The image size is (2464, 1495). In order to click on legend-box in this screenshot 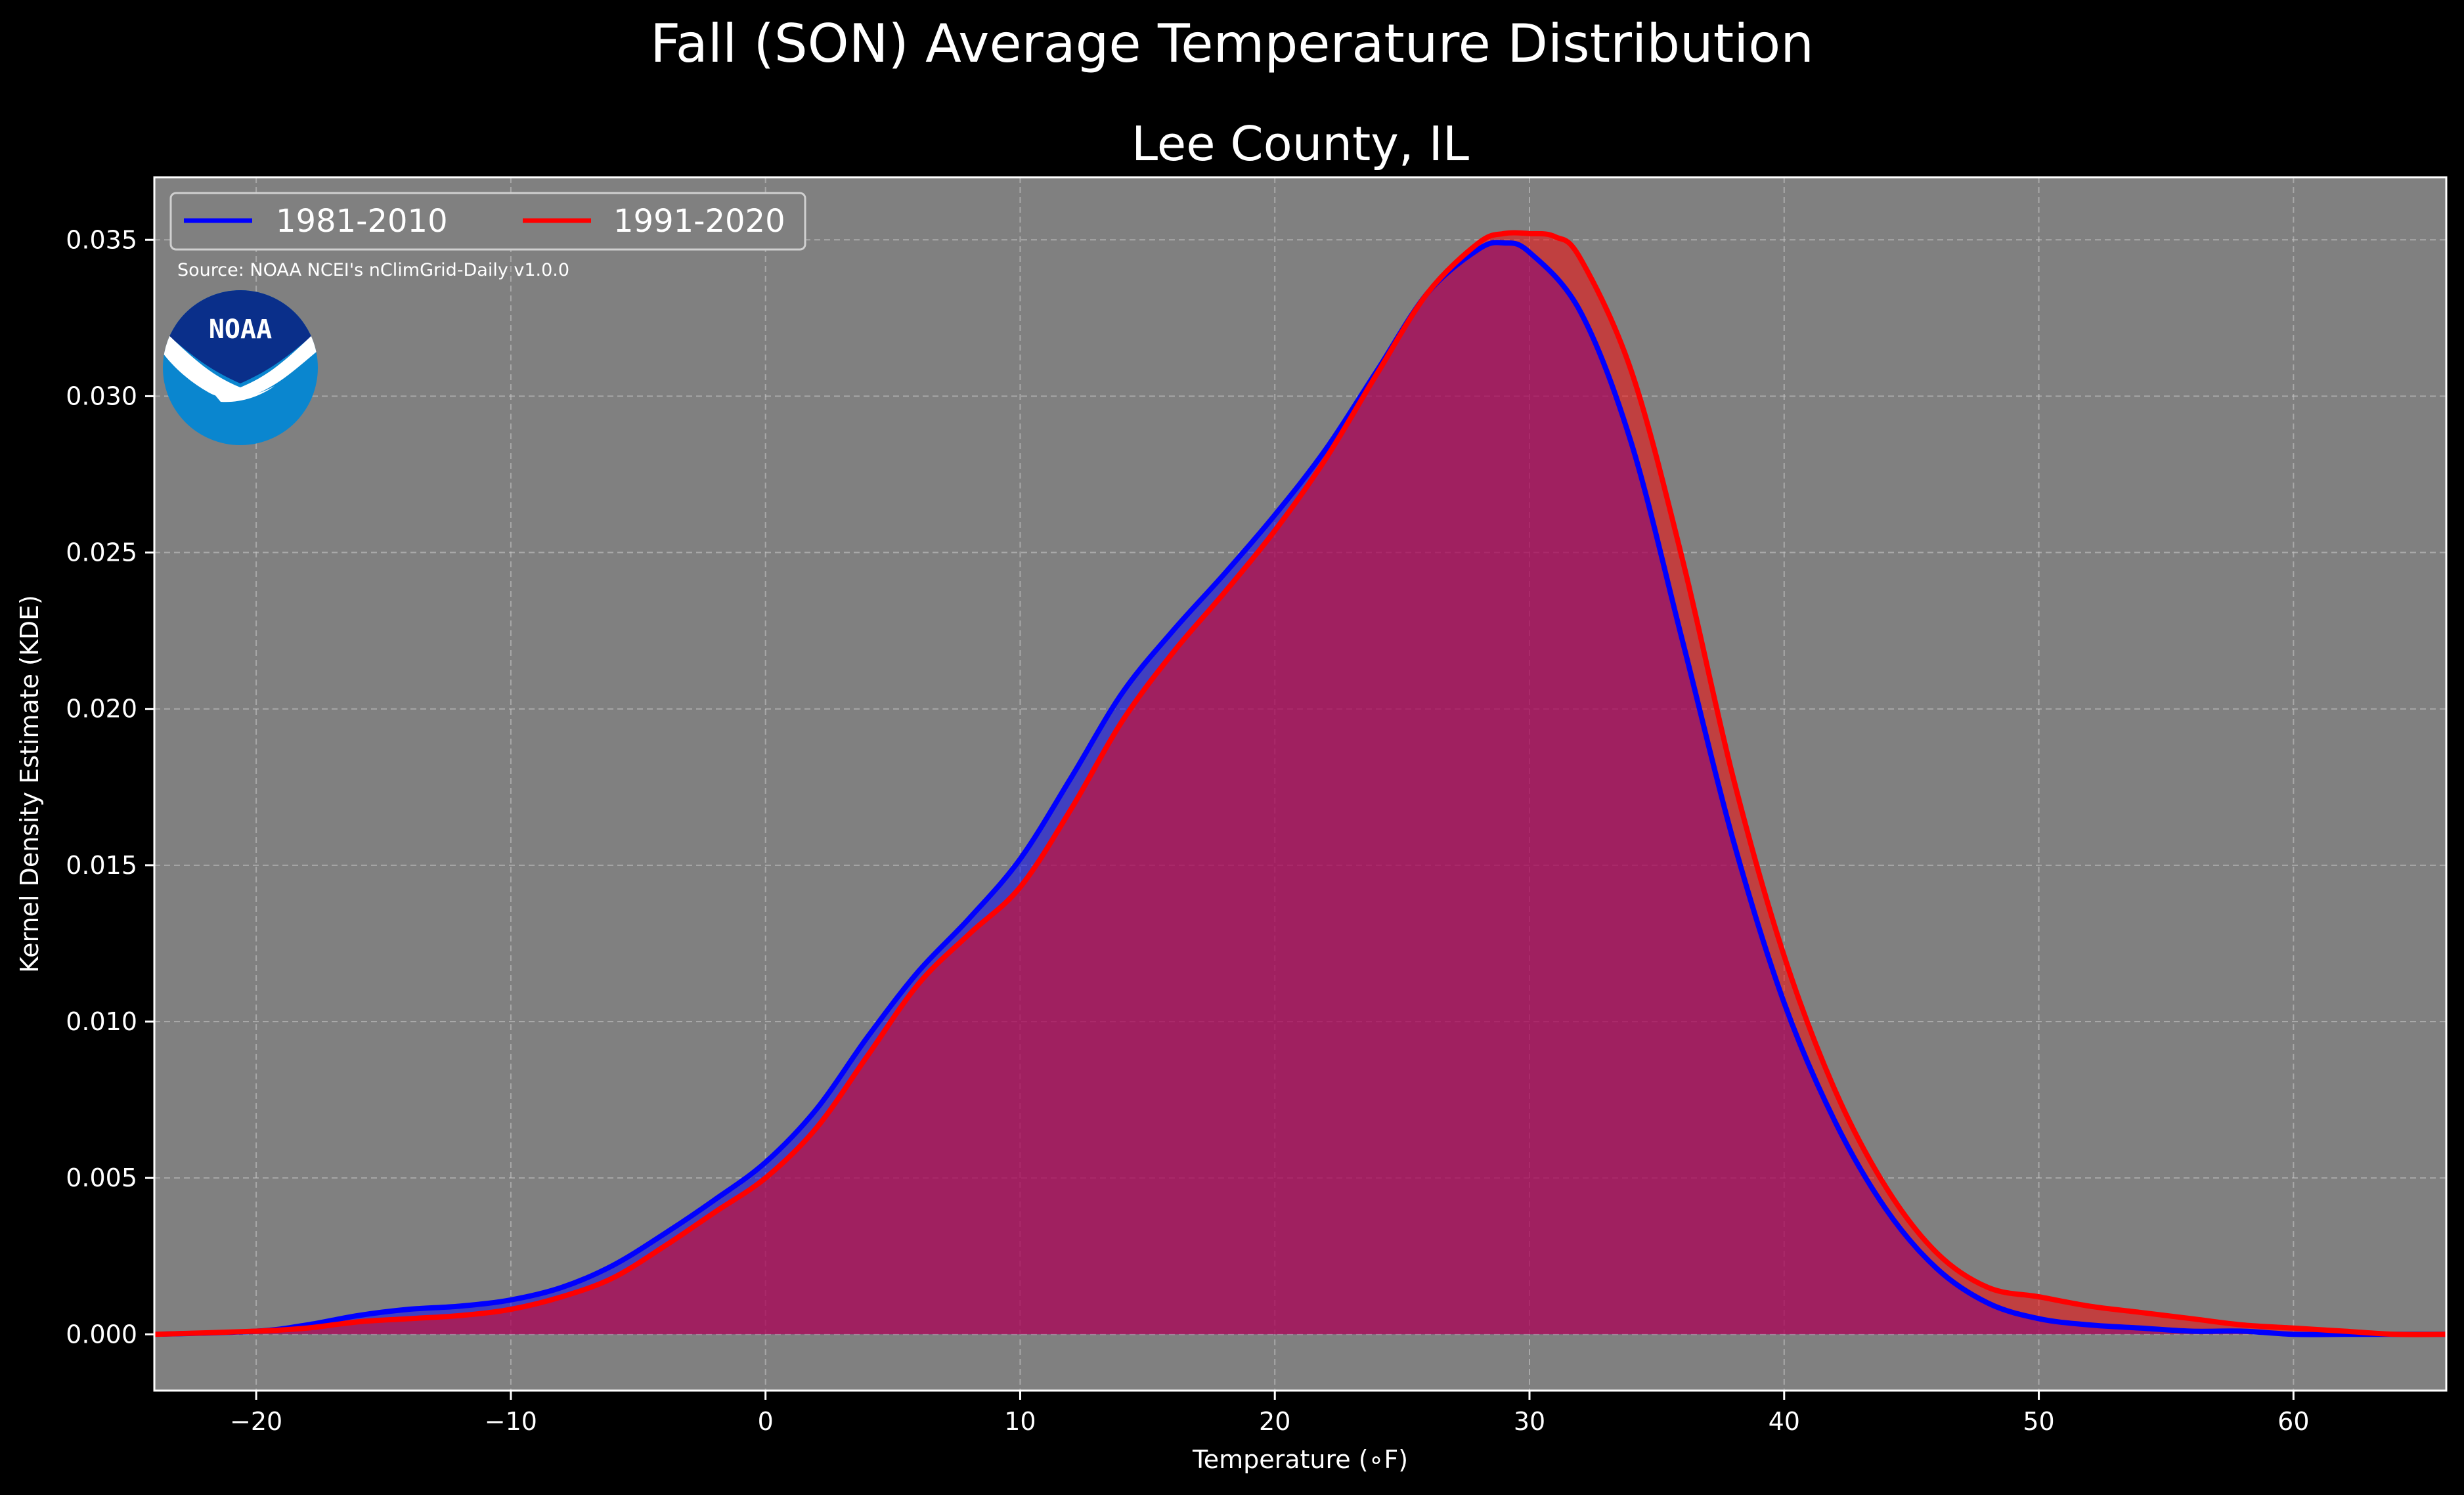, I will do `click(488, 221)`.